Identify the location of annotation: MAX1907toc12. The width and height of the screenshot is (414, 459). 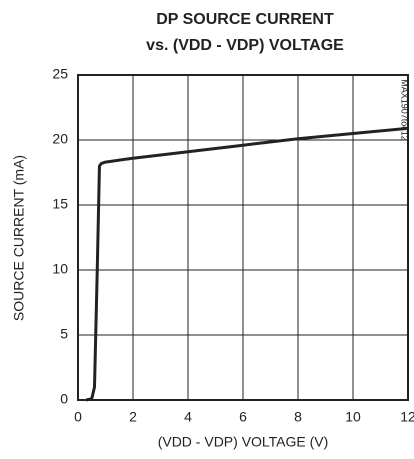
(405, 110).